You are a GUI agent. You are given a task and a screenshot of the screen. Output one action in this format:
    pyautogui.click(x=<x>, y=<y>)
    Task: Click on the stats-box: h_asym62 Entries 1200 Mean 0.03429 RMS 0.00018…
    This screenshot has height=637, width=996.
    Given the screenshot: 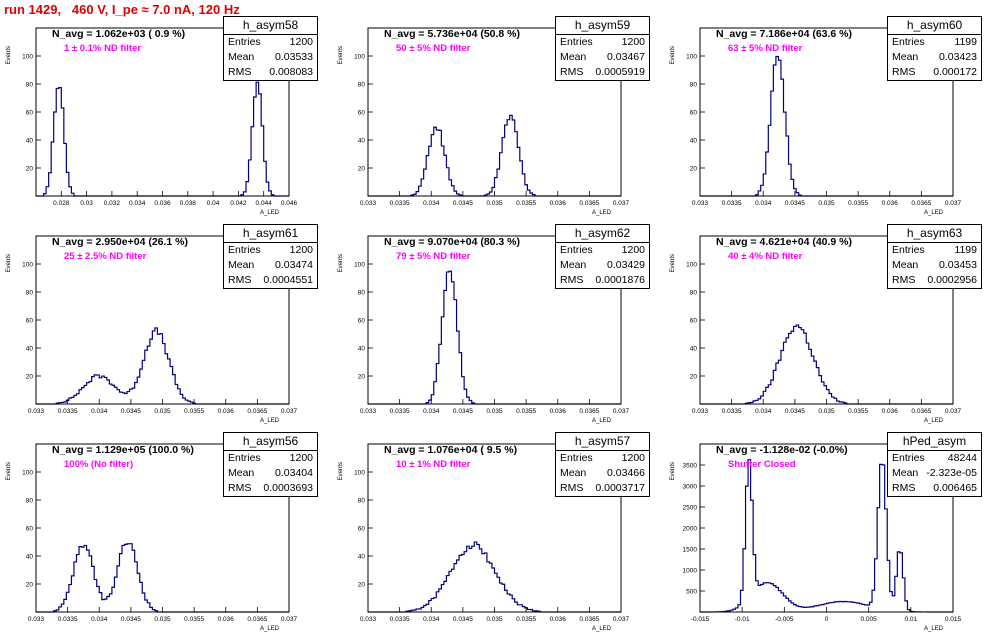 What is the action you would take?
    pyautogui.click(x=602, y=256)
    